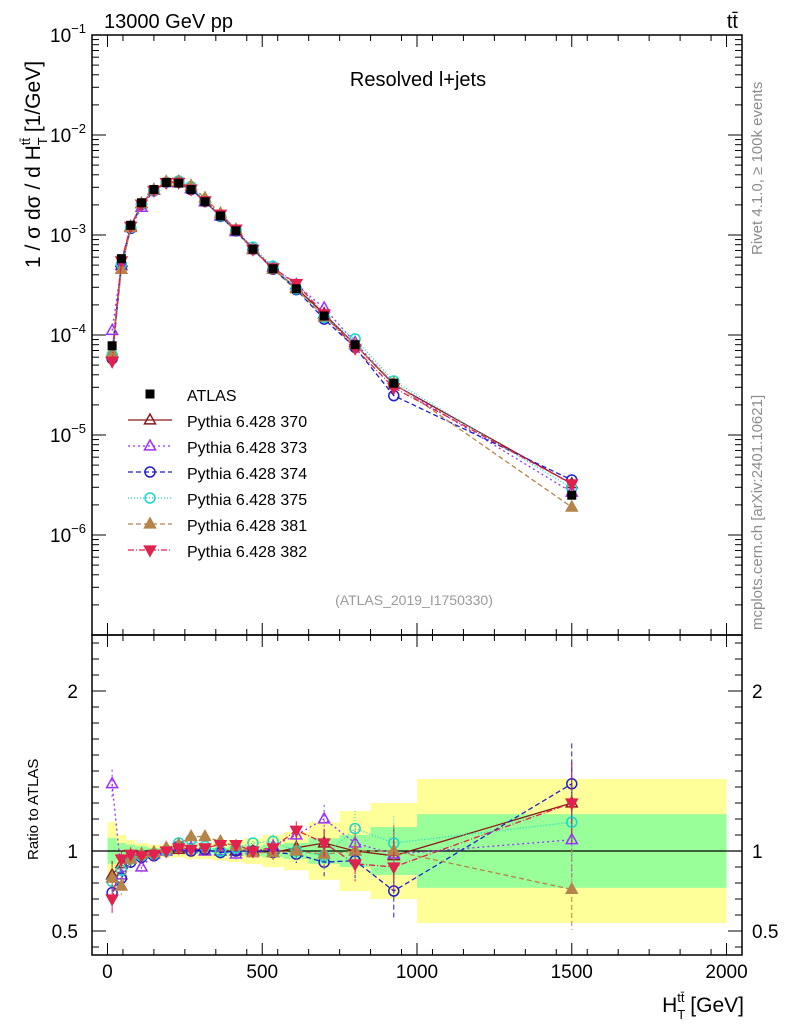 This screenshot has height=1024, width=786. What do you see at coordinates (68, 134) in the screenshot?
I see `y-tick-label: 10⁻²` at bounding box center [68, 134].